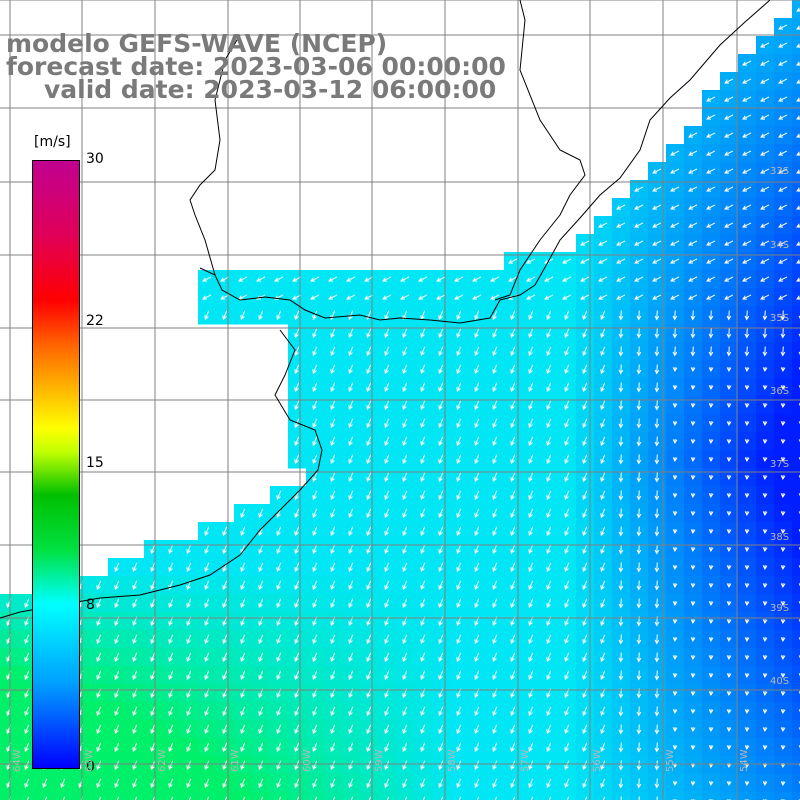  What do you see at coordinates (307, 760) in the screenshot?
I see `longitude-label: 60W` at bounding box center [307, 760].